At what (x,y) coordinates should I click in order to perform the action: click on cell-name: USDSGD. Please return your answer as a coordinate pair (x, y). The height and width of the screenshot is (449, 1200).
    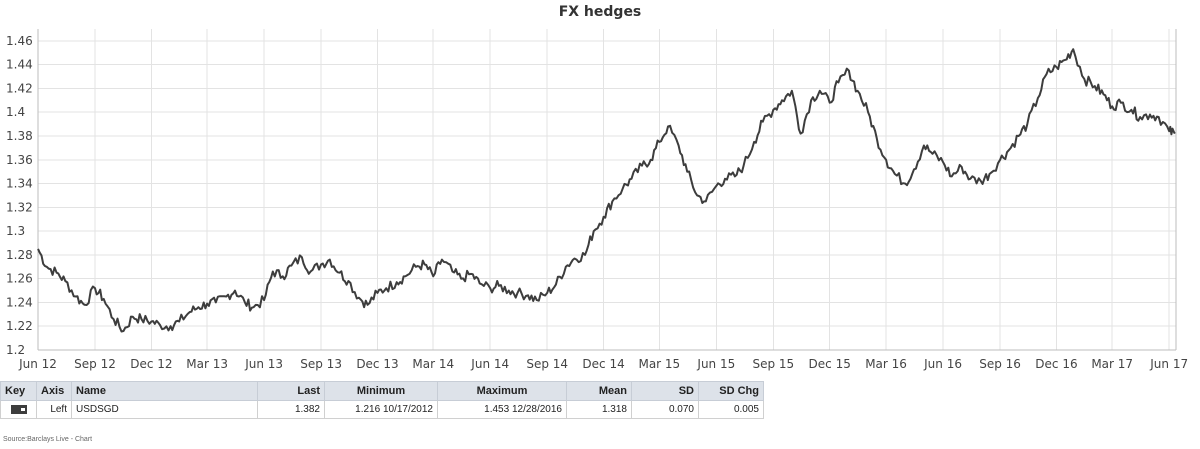
    Looking at the image, I should click on (164, 409).